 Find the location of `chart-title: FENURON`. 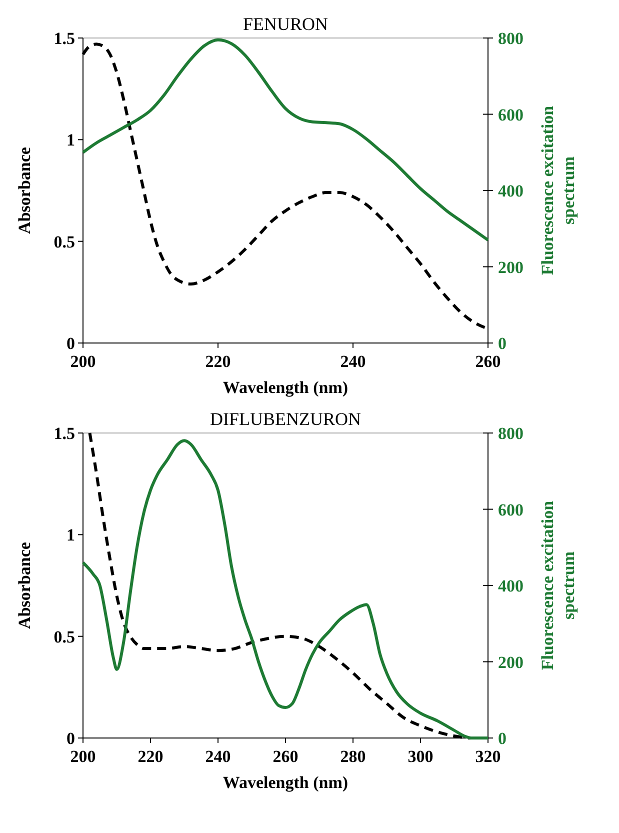

chart-title: FENURON is located at coordinates (285, 24).